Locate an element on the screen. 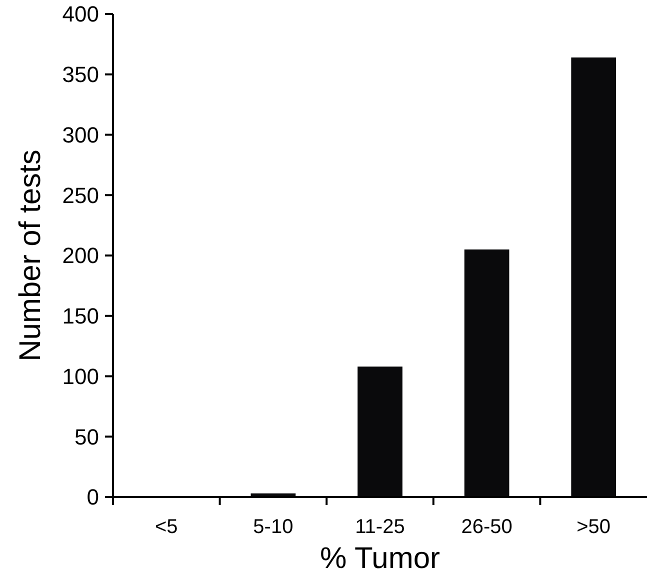  x-tick-label: 11-25 is located at coordinates (380, 527).